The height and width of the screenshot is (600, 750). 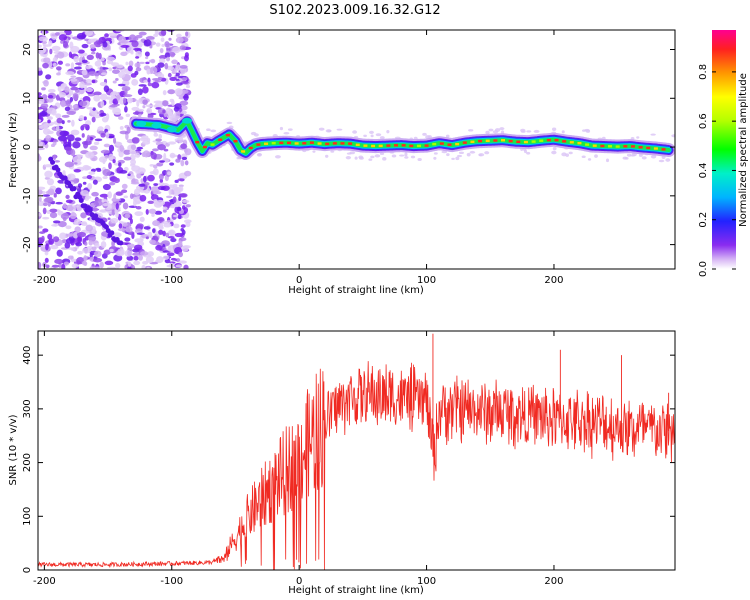 I want to click on snr-y-tick-label: 400, so click(x=27, y=355).